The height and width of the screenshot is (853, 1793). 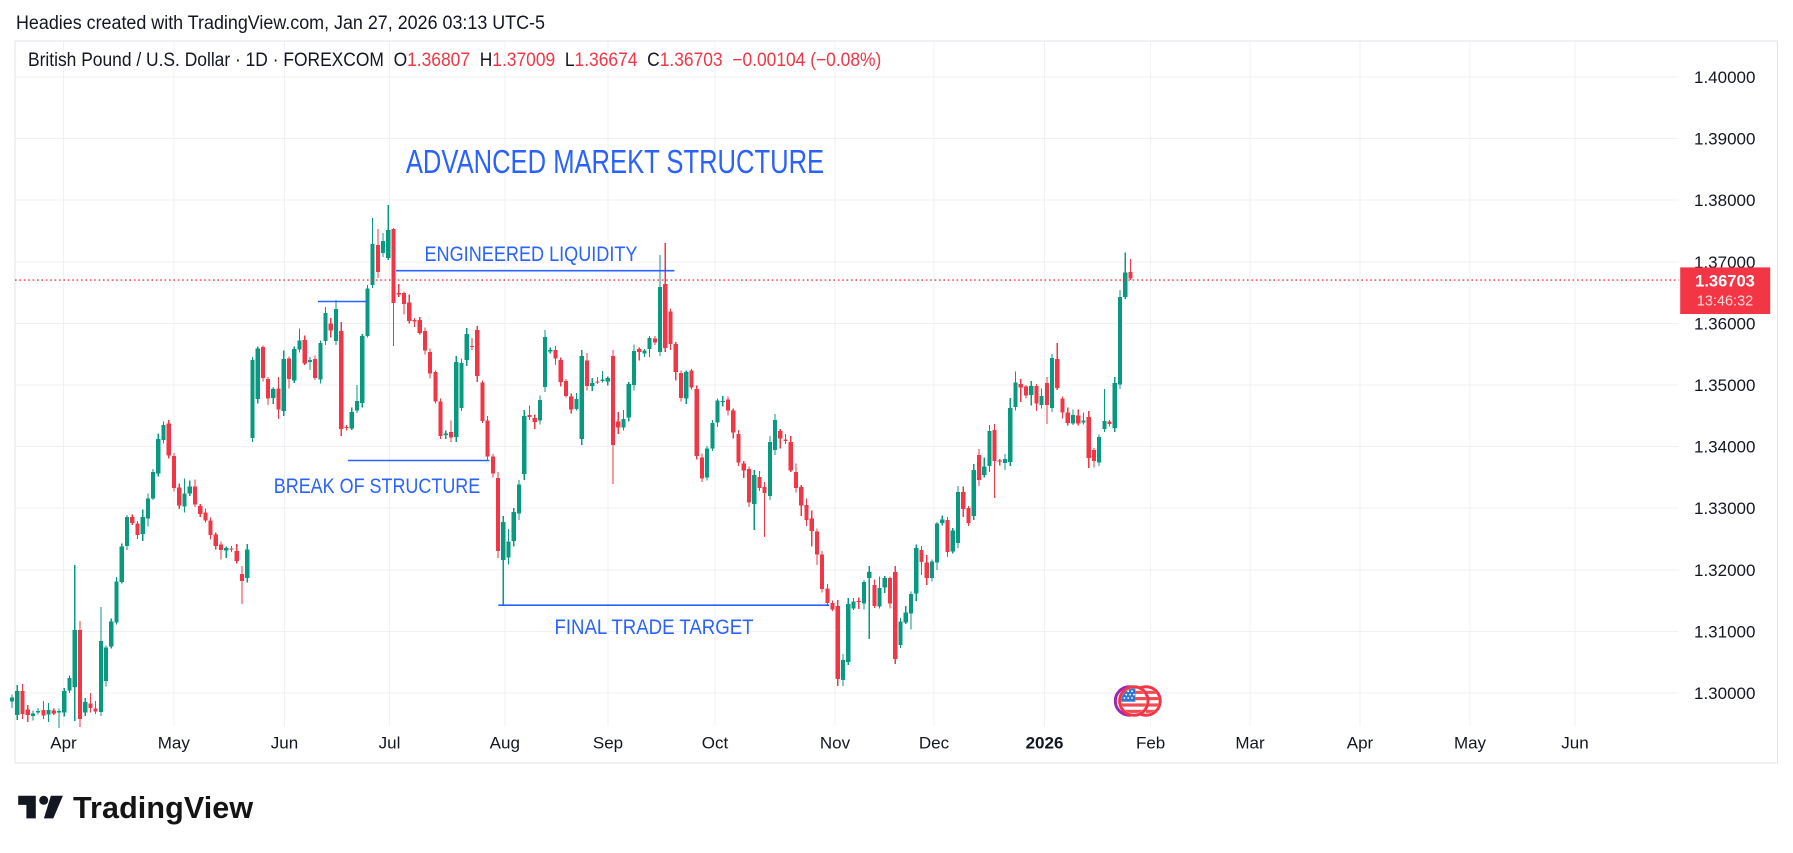 What do you see at coordinates (835, 743) in the screenshot?
I see `svg-text: Nov` at bounding box center [835, 743].